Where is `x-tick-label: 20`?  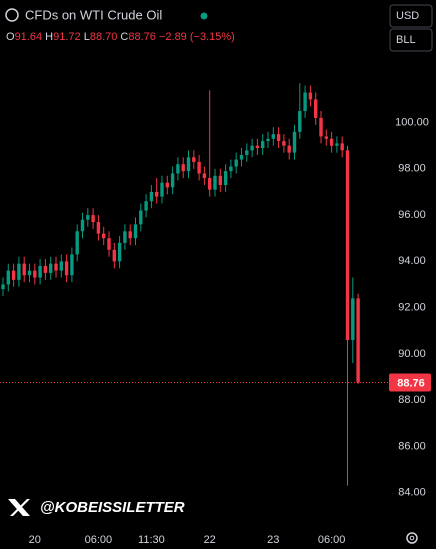 x-tick-label: 20 is located at coordinates (35, 540).